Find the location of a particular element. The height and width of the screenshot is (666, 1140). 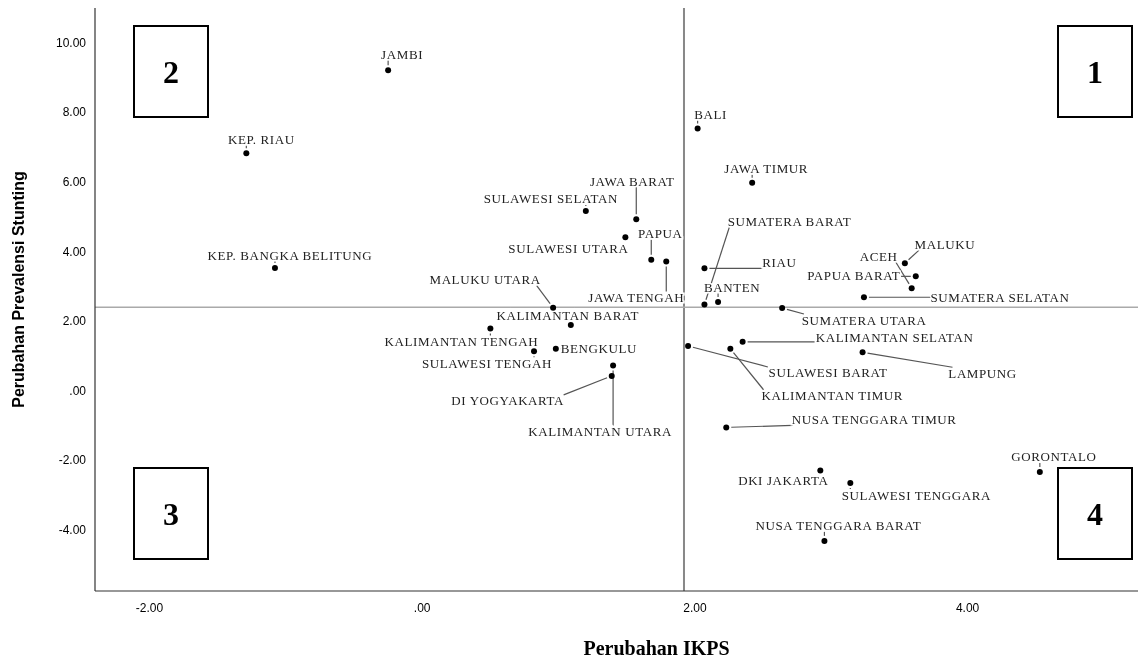

annotation: DI YOGYAKARTA is located at coordinates (508, 401).